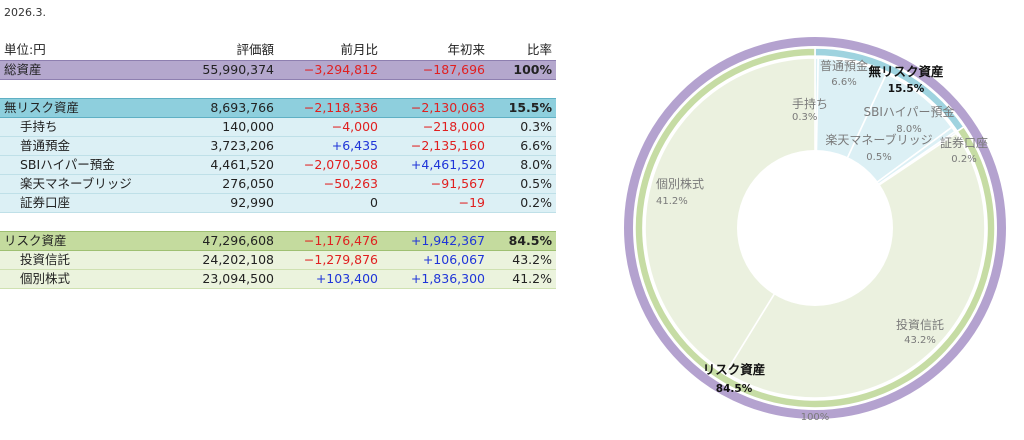 The width and height of the screenshot is (1024, 440). I want to click on table-header: 単位:円 評価額 前月比 年初来 比率, so click(278, 50).